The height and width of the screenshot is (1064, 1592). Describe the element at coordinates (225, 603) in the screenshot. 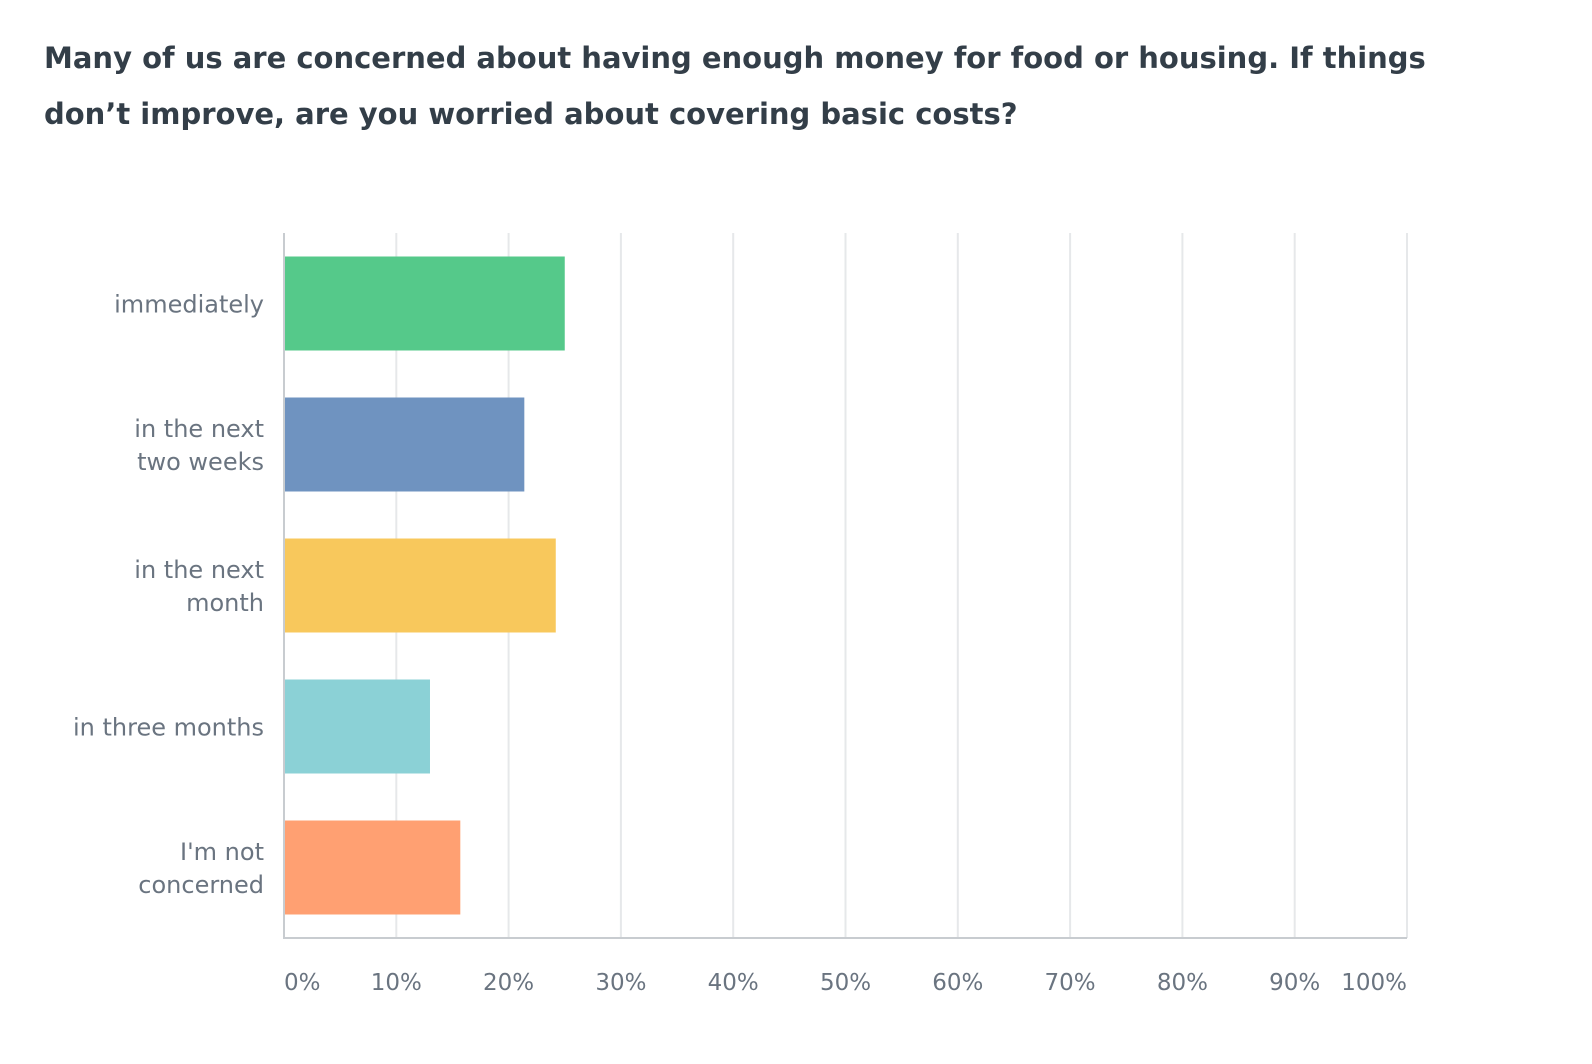

I see `category-label-line: month` at that location.